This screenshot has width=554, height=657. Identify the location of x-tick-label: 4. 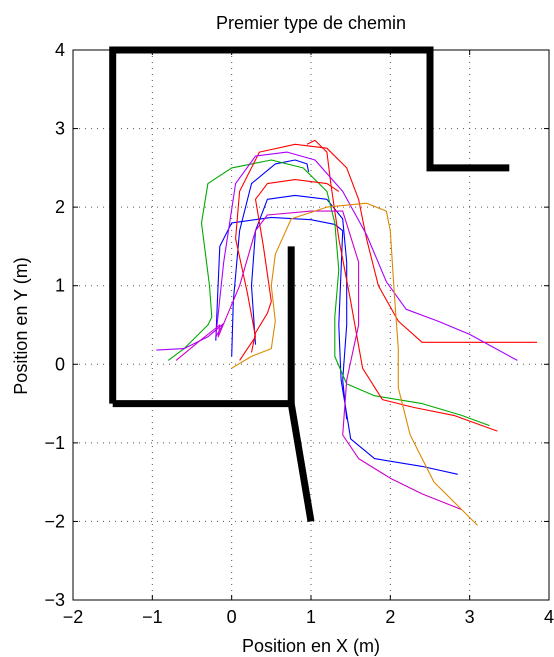
(549, 617).